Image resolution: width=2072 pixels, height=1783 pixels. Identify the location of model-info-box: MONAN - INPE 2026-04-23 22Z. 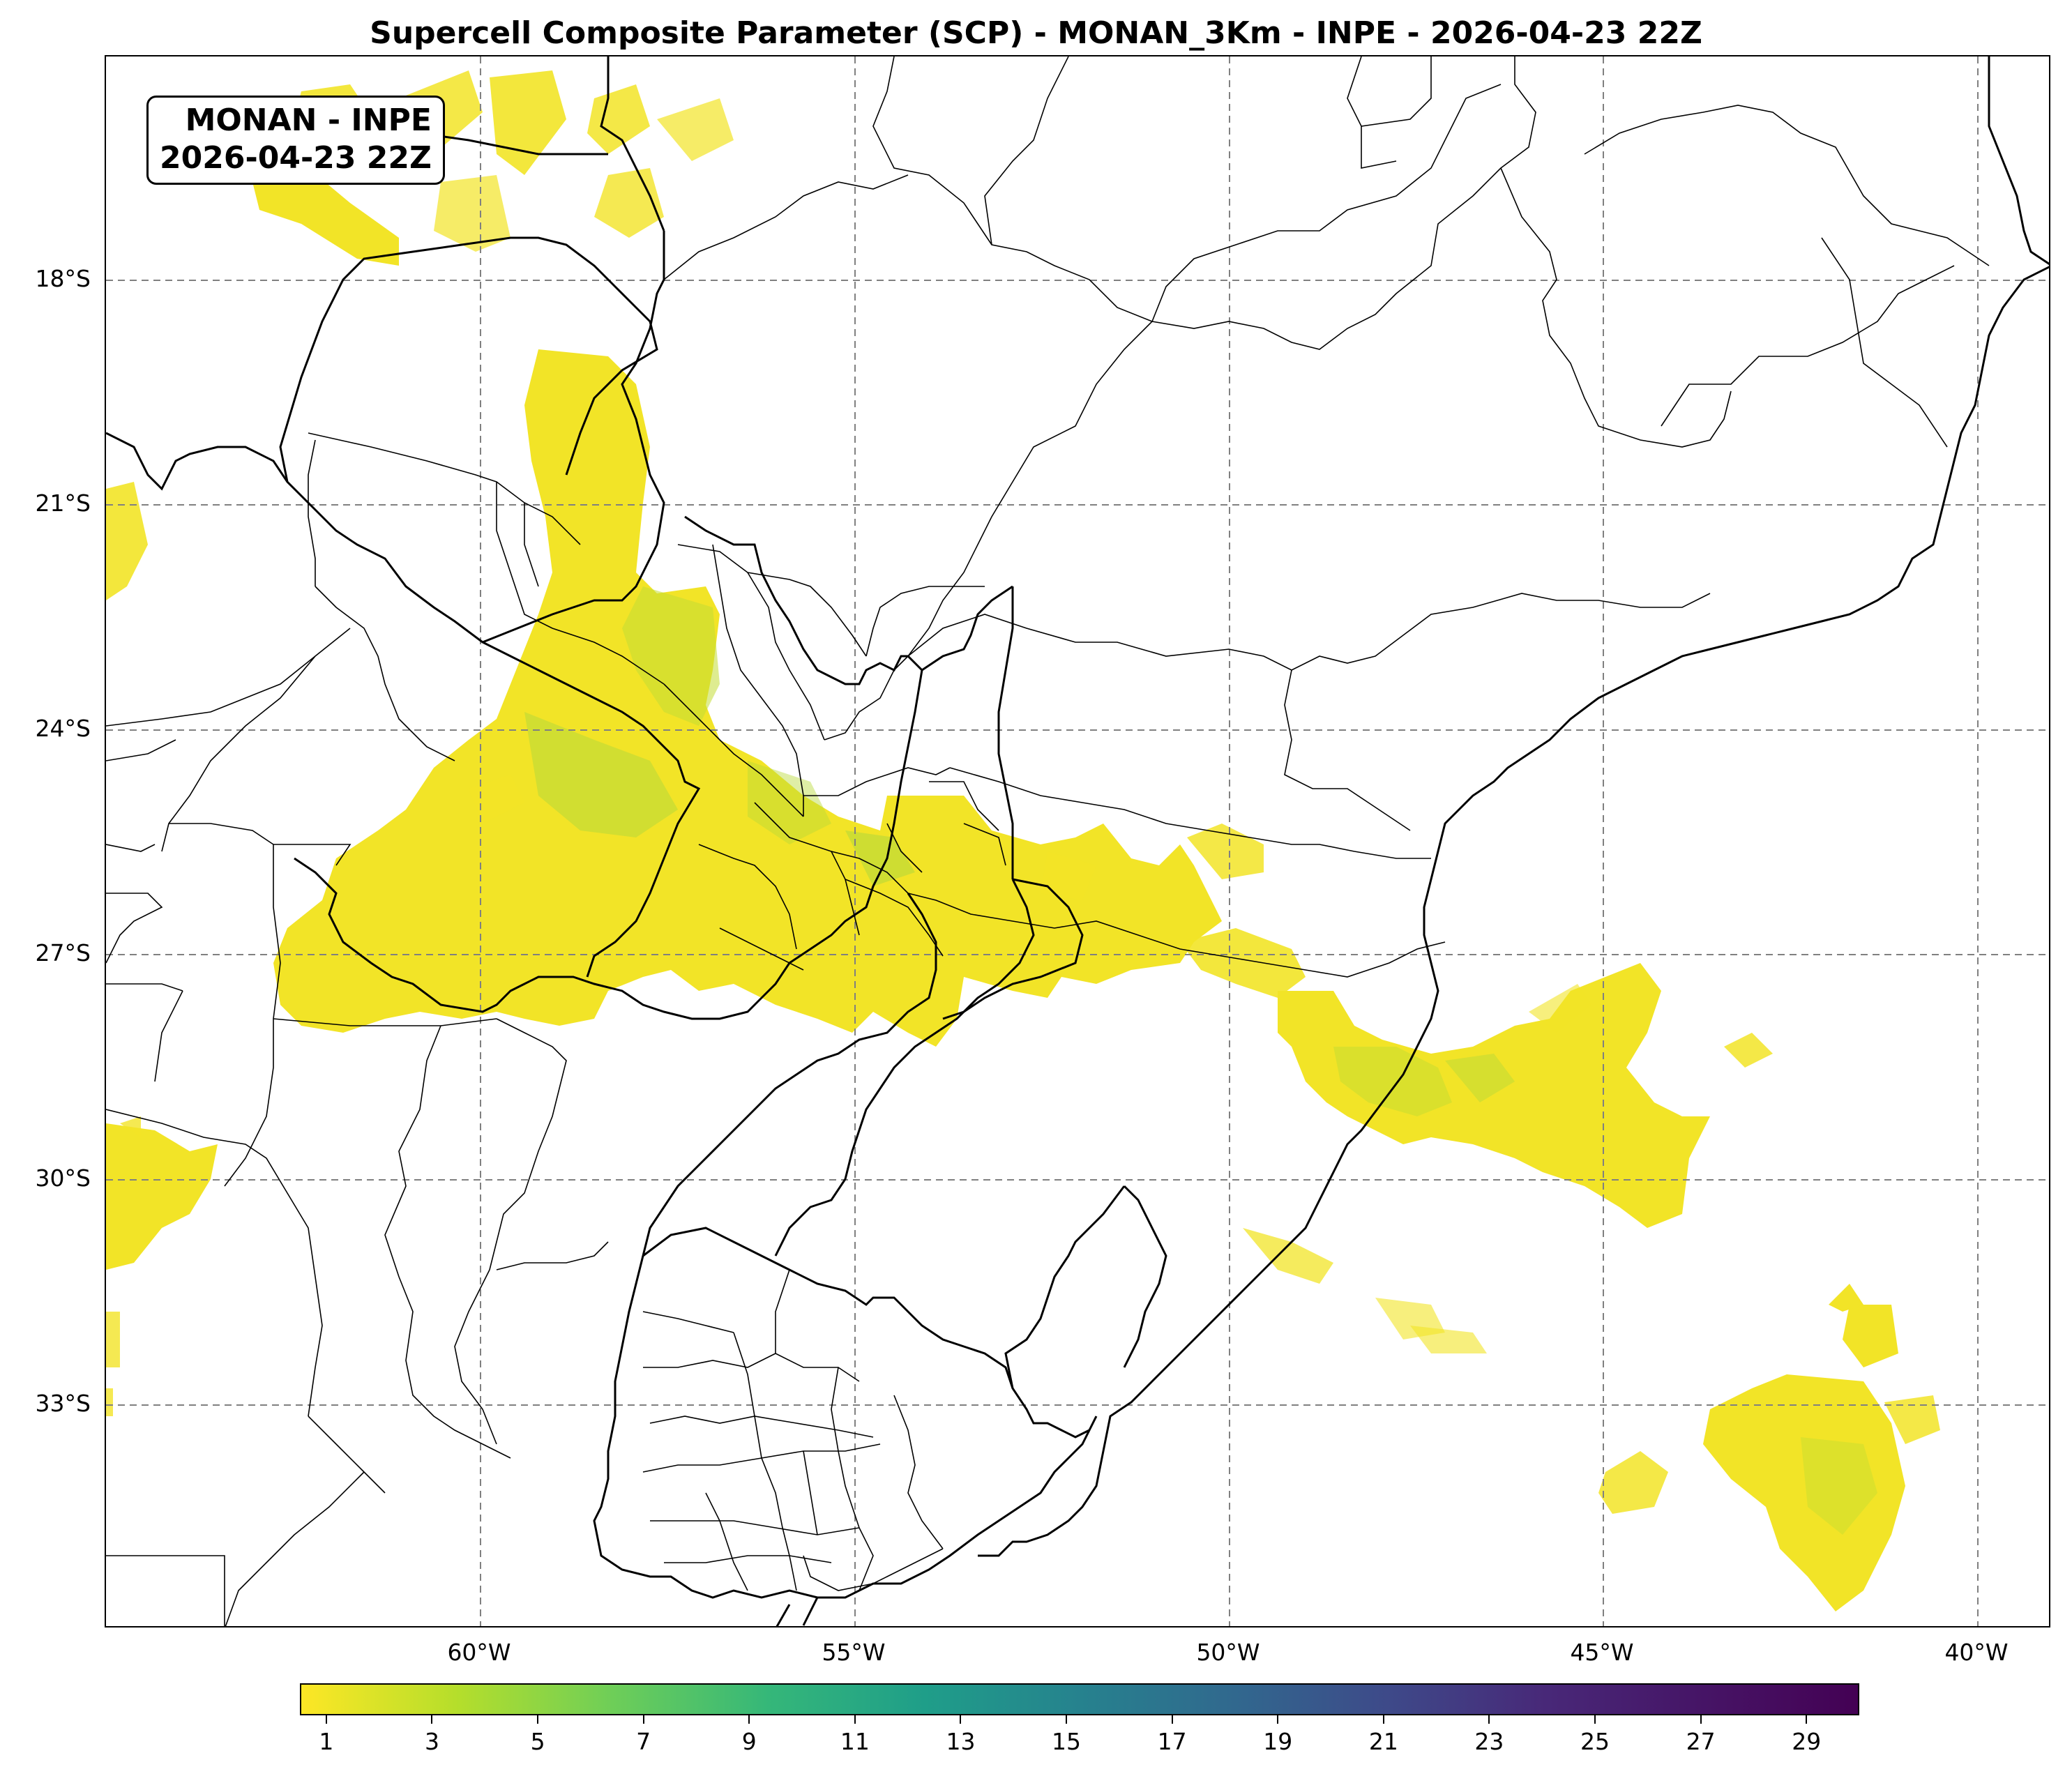
(295, 140).